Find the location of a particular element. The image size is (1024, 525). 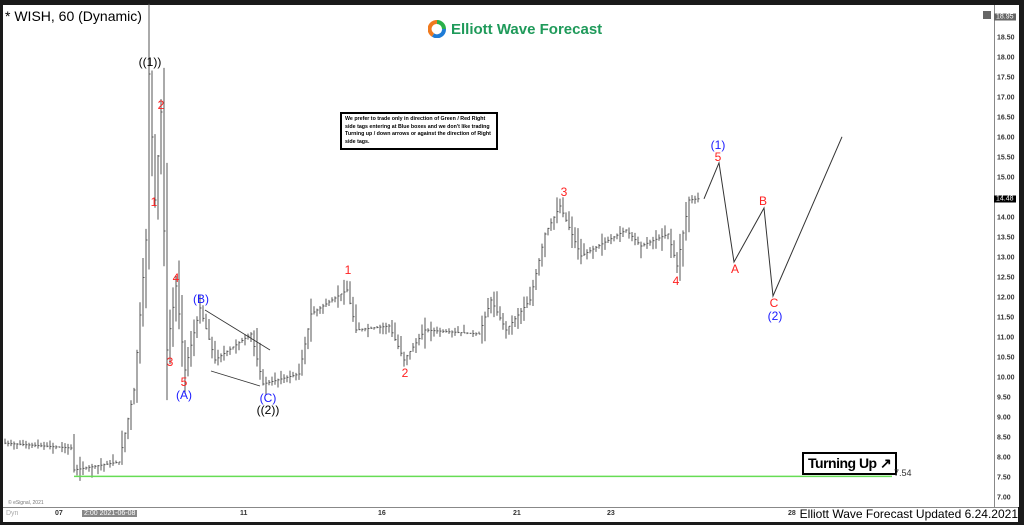

wave-label-a-proj: A is located at coordinates (735, 269).